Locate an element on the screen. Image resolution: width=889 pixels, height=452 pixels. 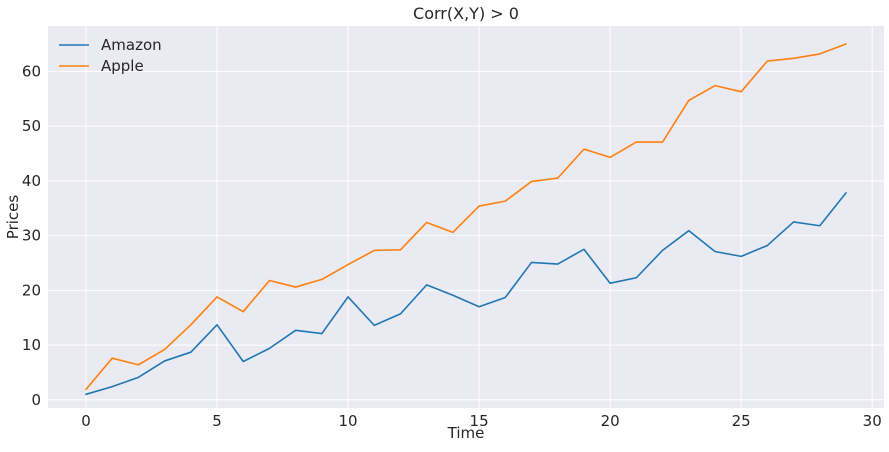
y-tick-label: 40 is located at coordinates (31, 181).